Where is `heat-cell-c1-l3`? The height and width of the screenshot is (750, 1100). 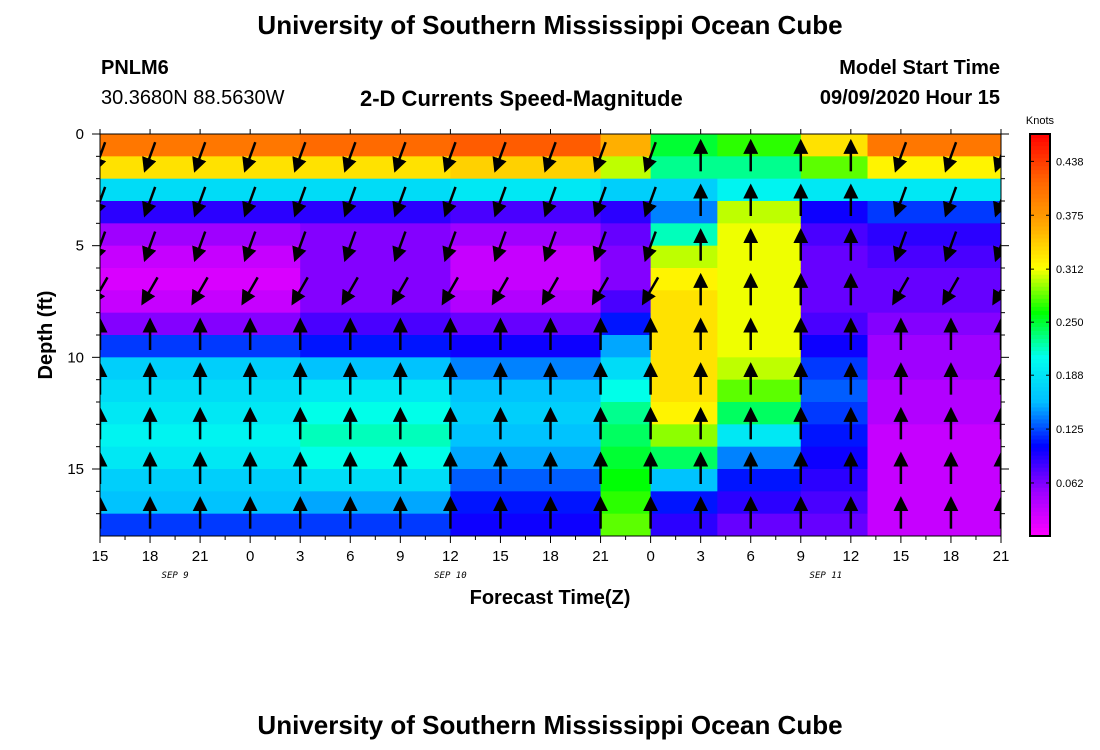 heat-cell-c1-l3 is located at coordinates (375, 212).